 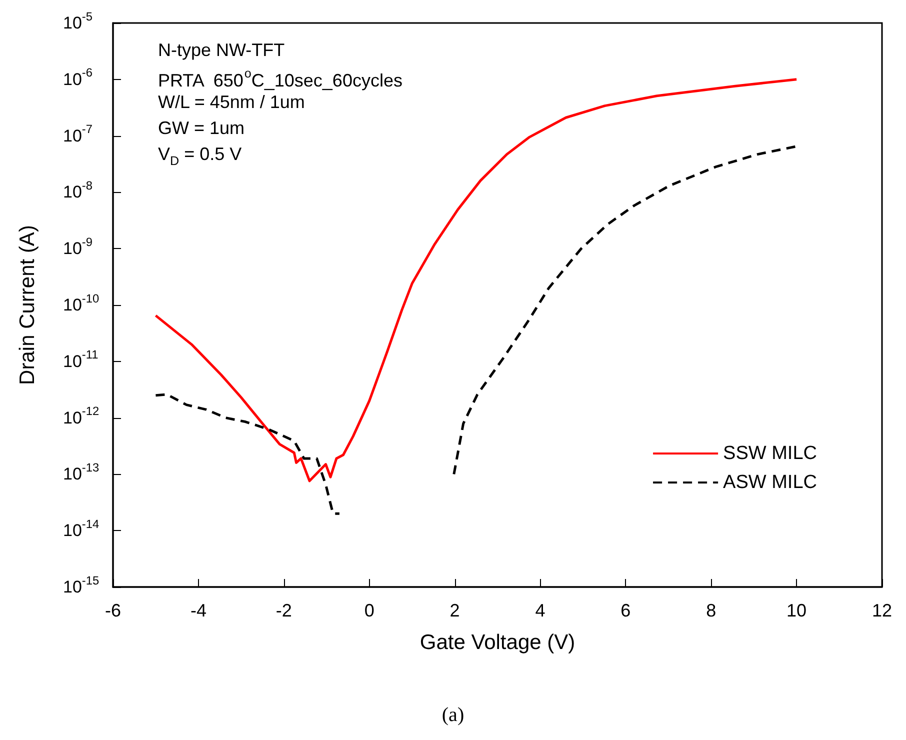 I want to click on x-axis-title: Gate Voltage (V), so click(x=498, y=642).